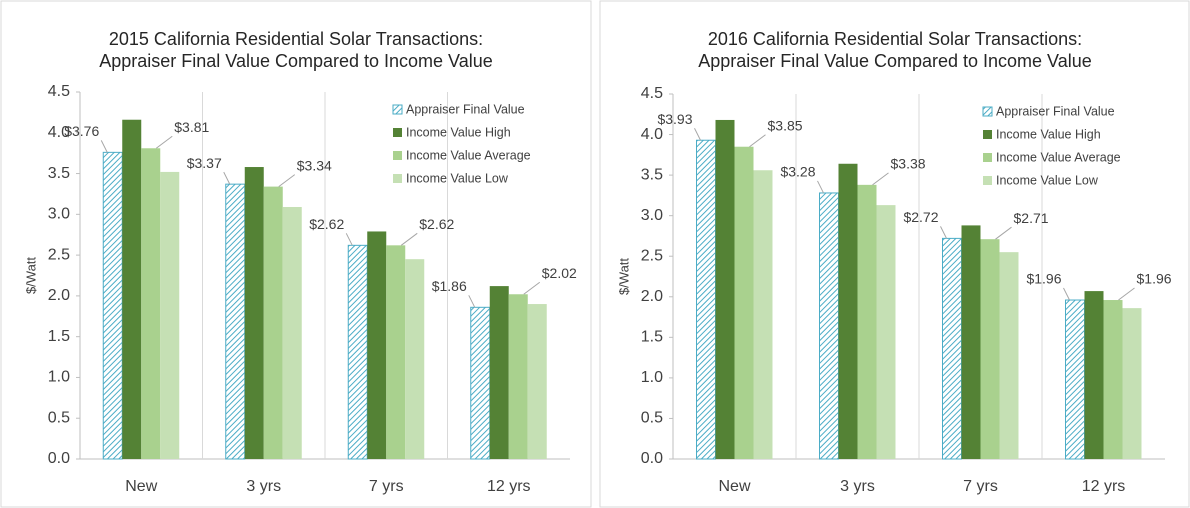  I want to click on y-tick-label: 0.5, so click(59, 417).